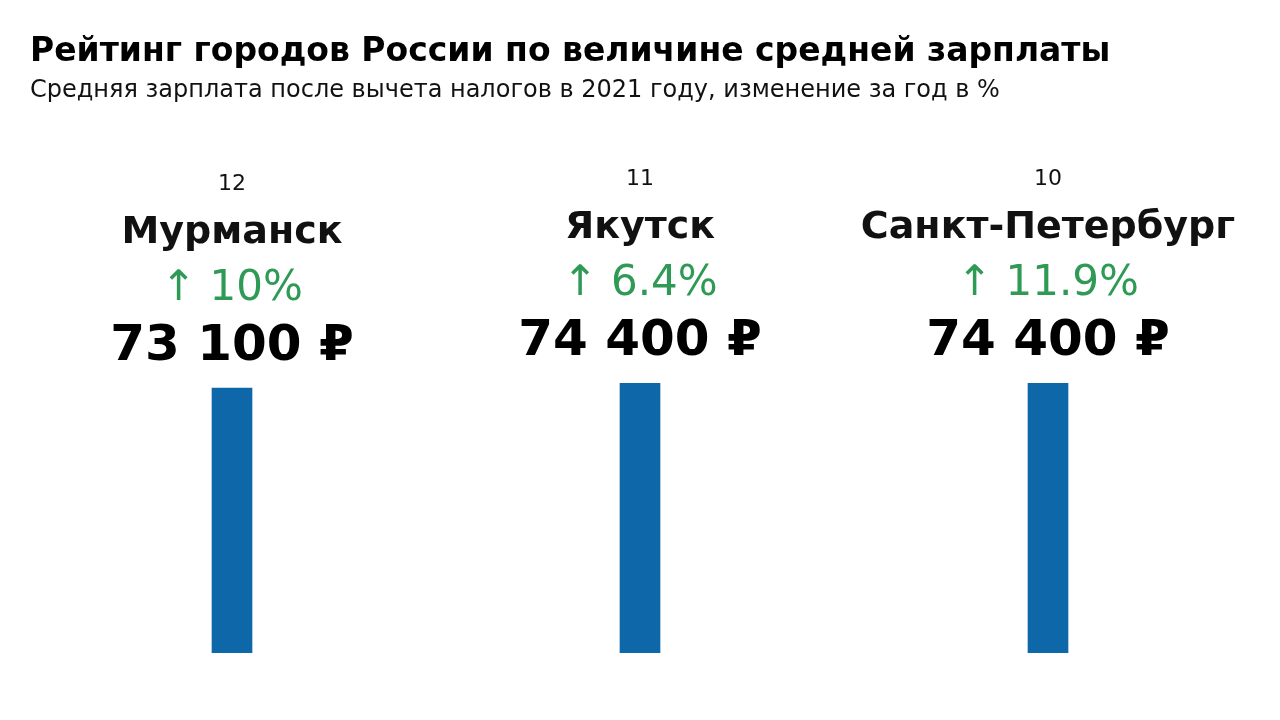 The width and height of the screenshot is (1280, 720). I want to click on x-tick-label: Якутск, so click(640, 225).